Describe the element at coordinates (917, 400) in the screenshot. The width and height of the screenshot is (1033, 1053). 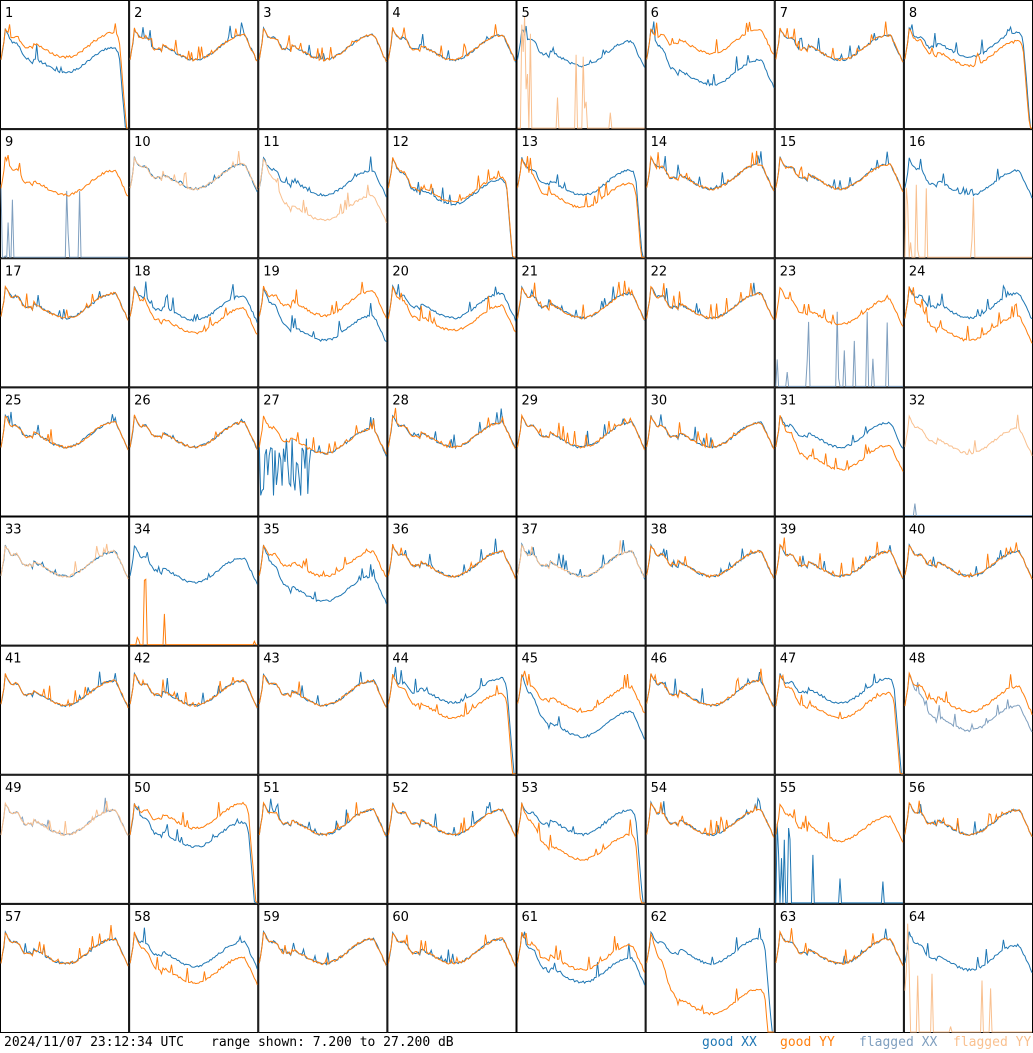
I see `tile-number: 32` at that location.